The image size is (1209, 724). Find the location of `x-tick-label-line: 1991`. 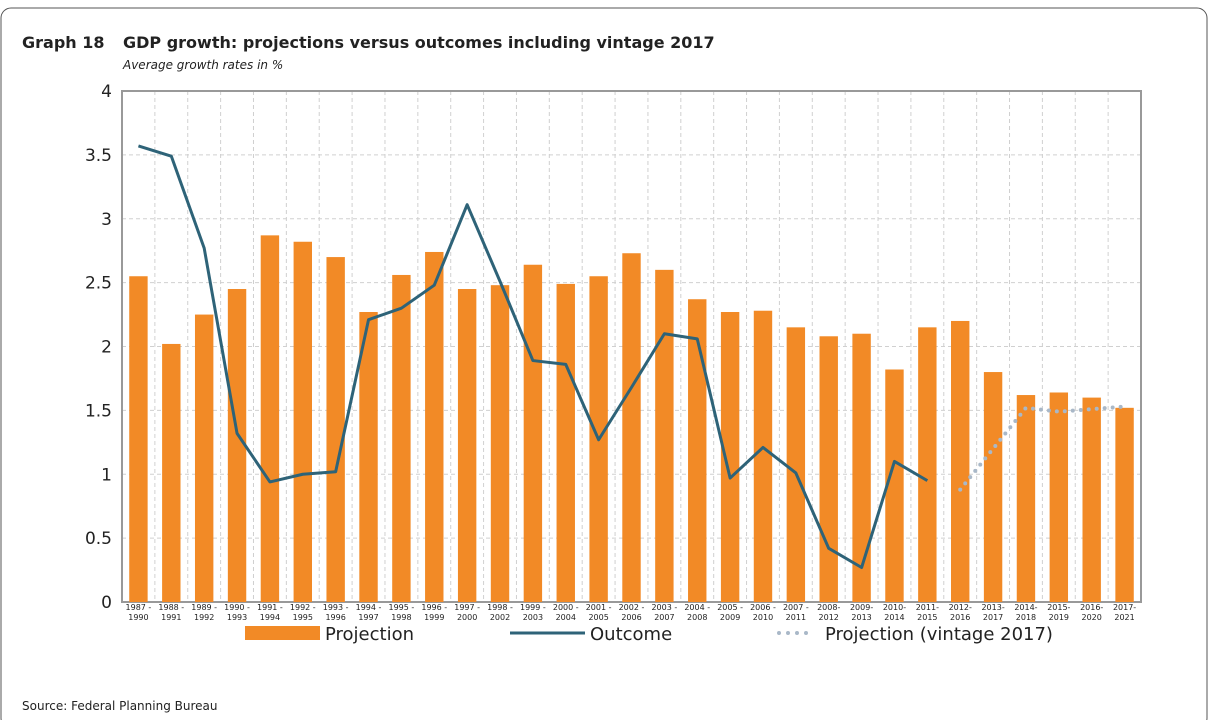

x-tick-label-line: 1991 is located at coordinates (171, 617).